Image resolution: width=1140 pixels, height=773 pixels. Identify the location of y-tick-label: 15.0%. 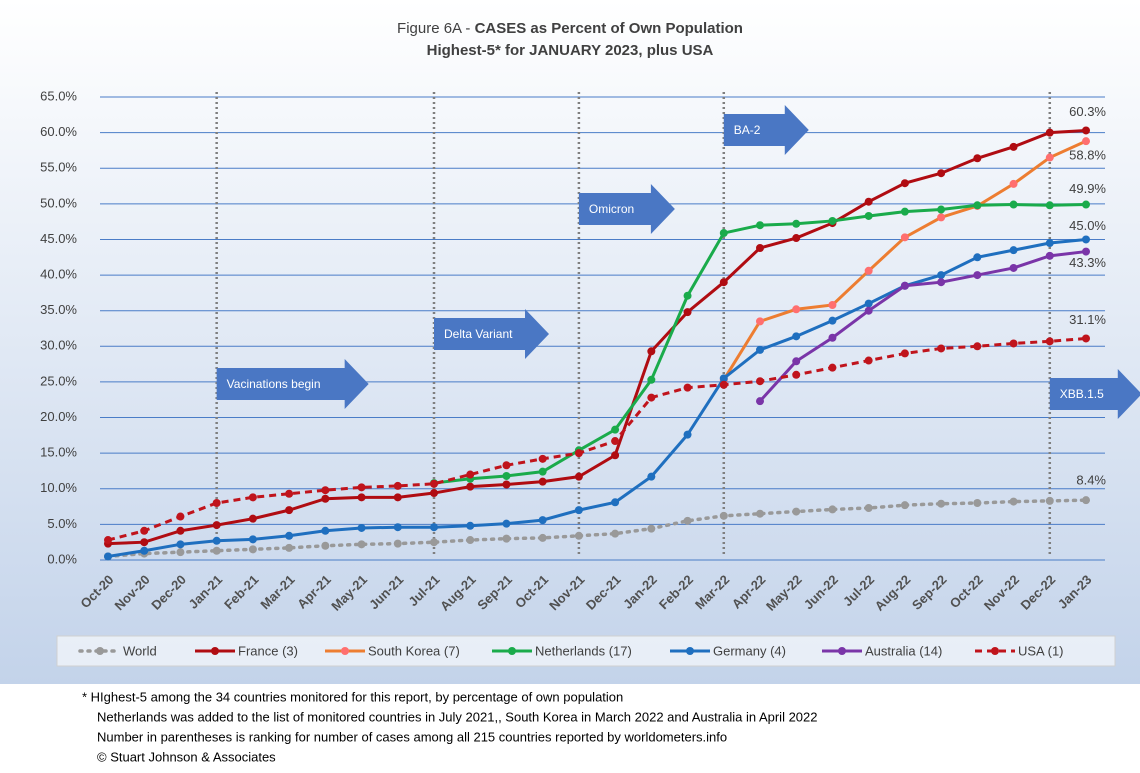
(58, 452).